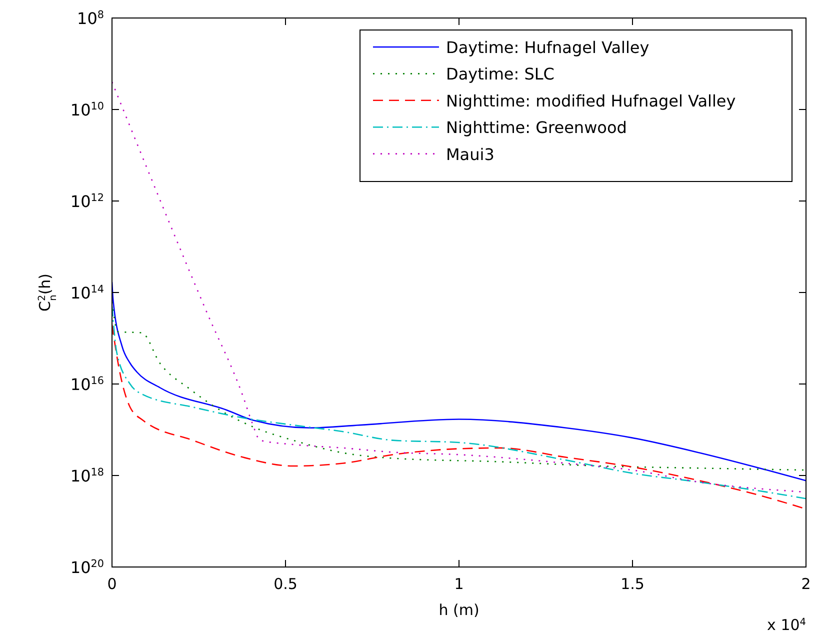 The image size is (813, 637). What do you see at coordinates (87, 476) in the screenshot?
I see `y-tick-label: 10$^{18}$` at bounding box center [87, 476].